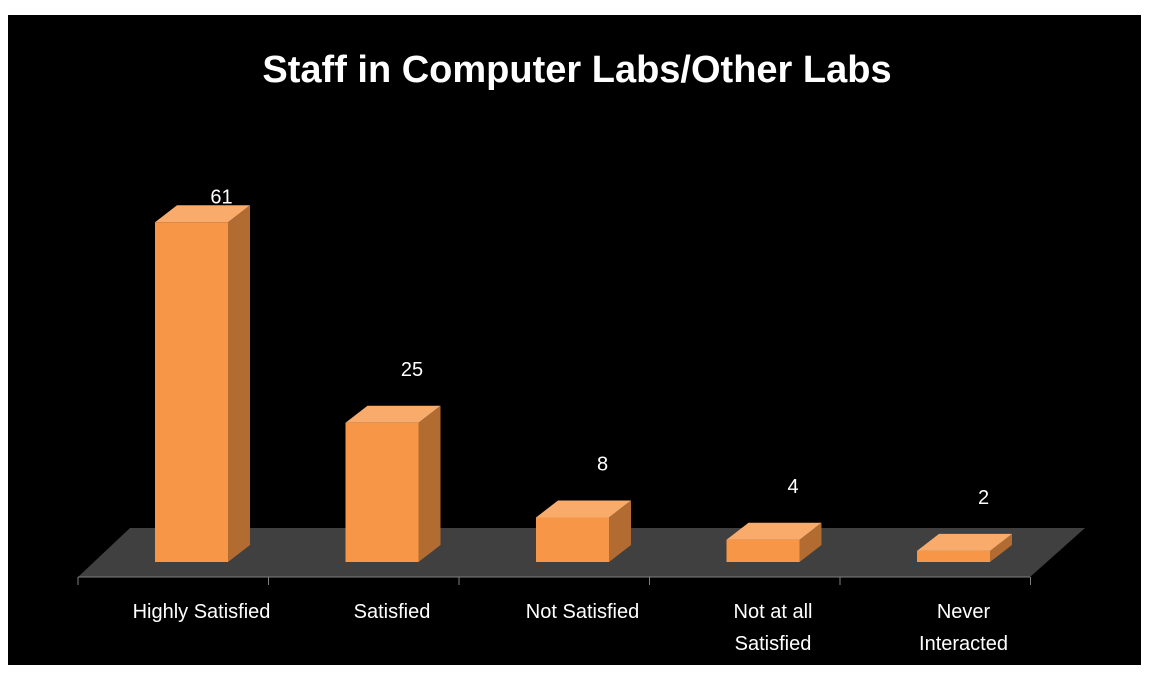 The height and width of the screenshot is (675, 1153). What do you see at coordinates (412, 370) in the screenshot?
I see `data-label: 25` at bounding box center [412, 370].